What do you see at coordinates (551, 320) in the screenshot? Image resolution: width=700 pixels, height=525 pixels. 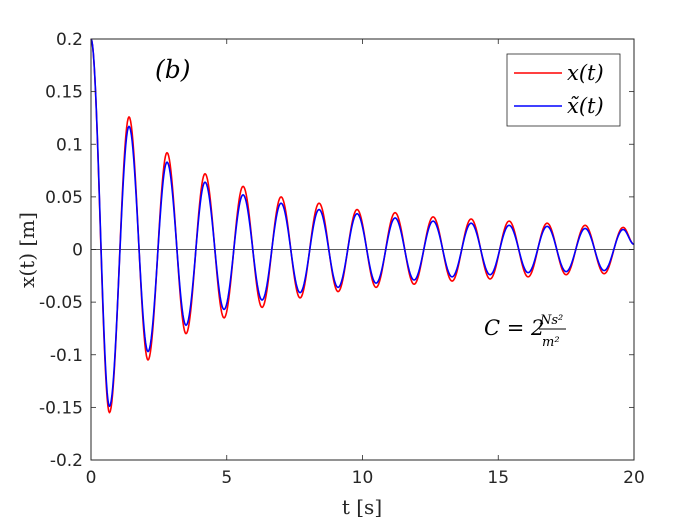 I see `annotation-numerator: Ns²` at bounding box center [551, 320].